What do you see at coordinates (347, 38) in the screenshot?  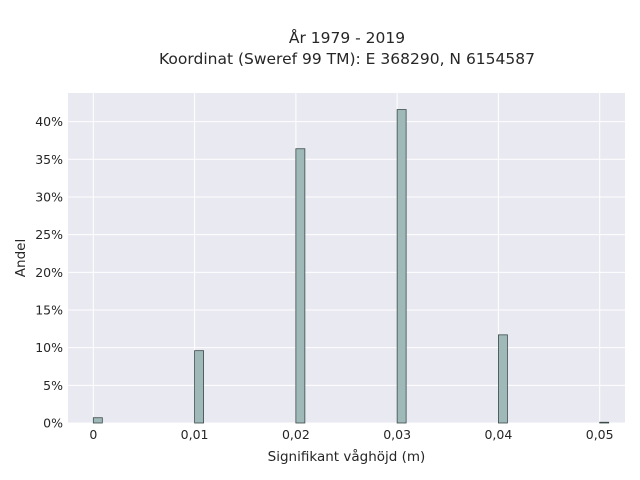 I see `chart-title: År 1979 - 2019` at bounding box center [347, 38].